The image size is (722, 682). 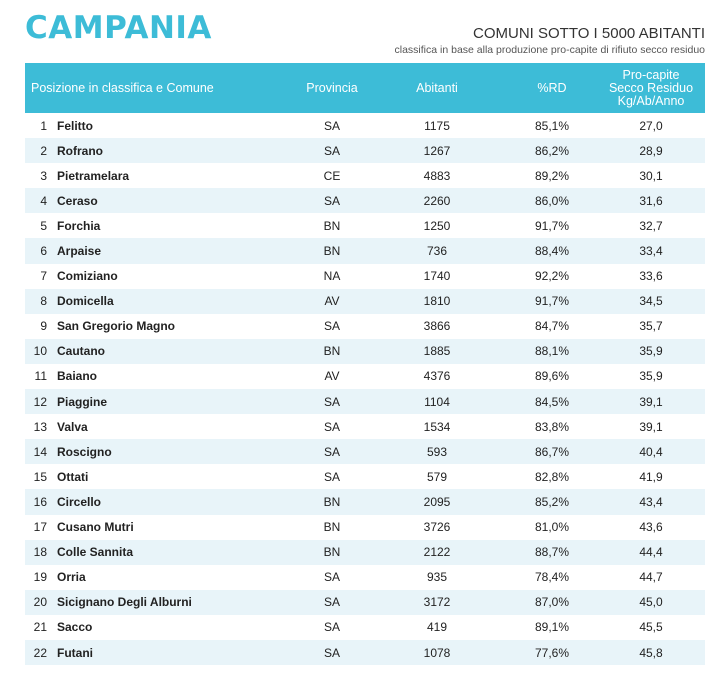 What do you see at coordinates (40, 577) in the screenshot?
I see `rank-cell: 19` at bounding box center [40, 577].